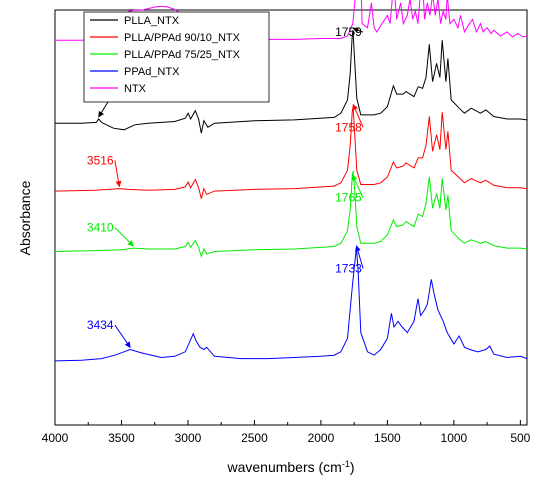  Describe the element at coordinates (100, 160) in the screenshot. I see `annotation-label-4: 3516` at that location.